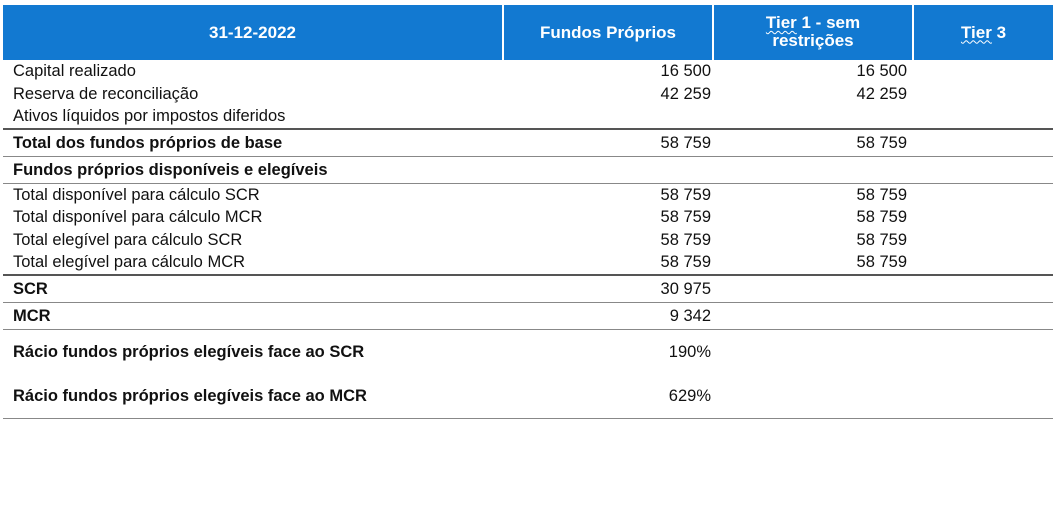 The height and width of the screenshot is (516, 1062). I want to click on header-tier3-label: Tier 3, so click(983, 32).